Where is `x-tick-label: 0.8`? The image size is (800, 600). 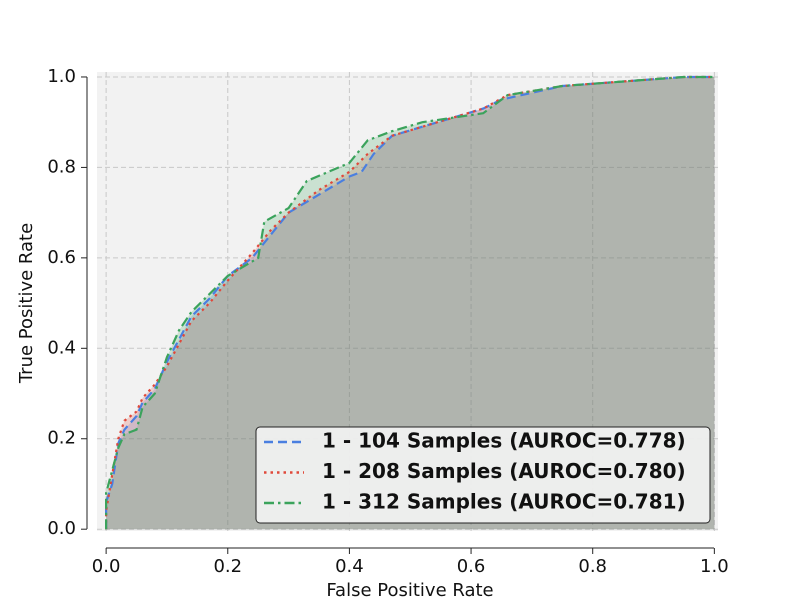
x-tick-label: 0.8 is located at coordinates (592, 566).